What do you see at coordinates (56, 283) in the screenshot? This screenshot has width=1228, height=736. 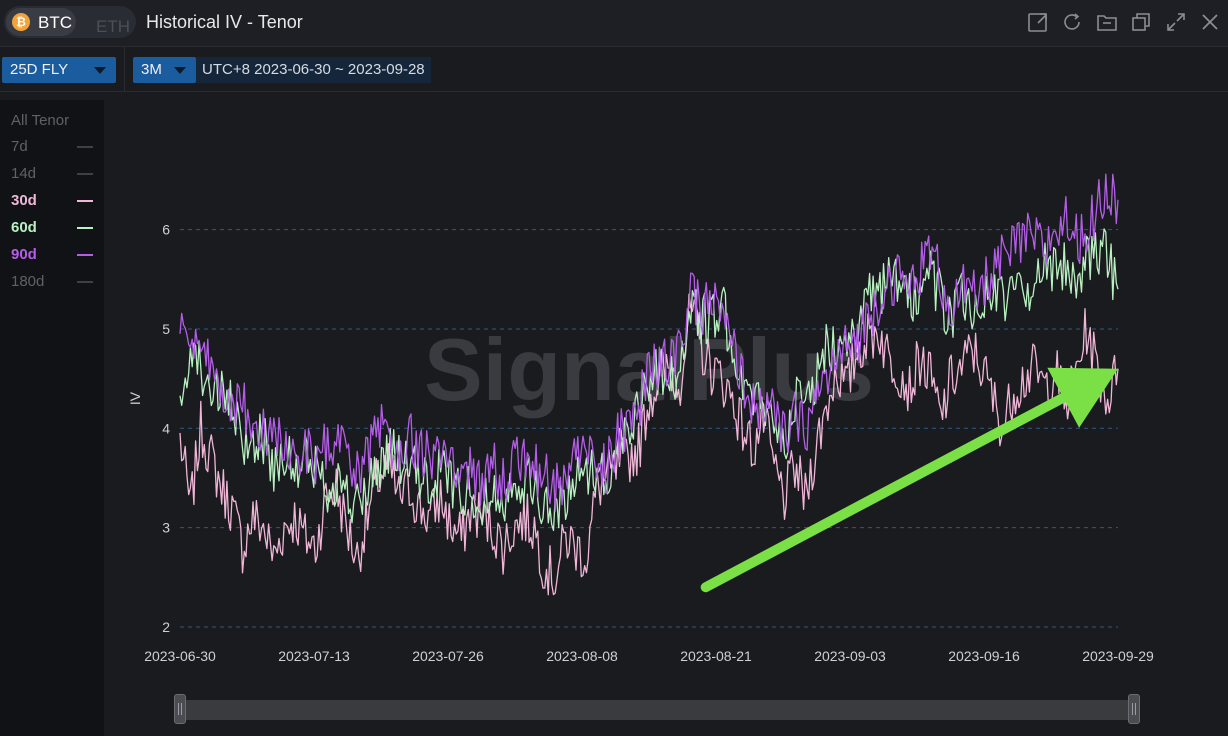 I see `legend-item-180d: 180d` at bounding box center [56, 283].